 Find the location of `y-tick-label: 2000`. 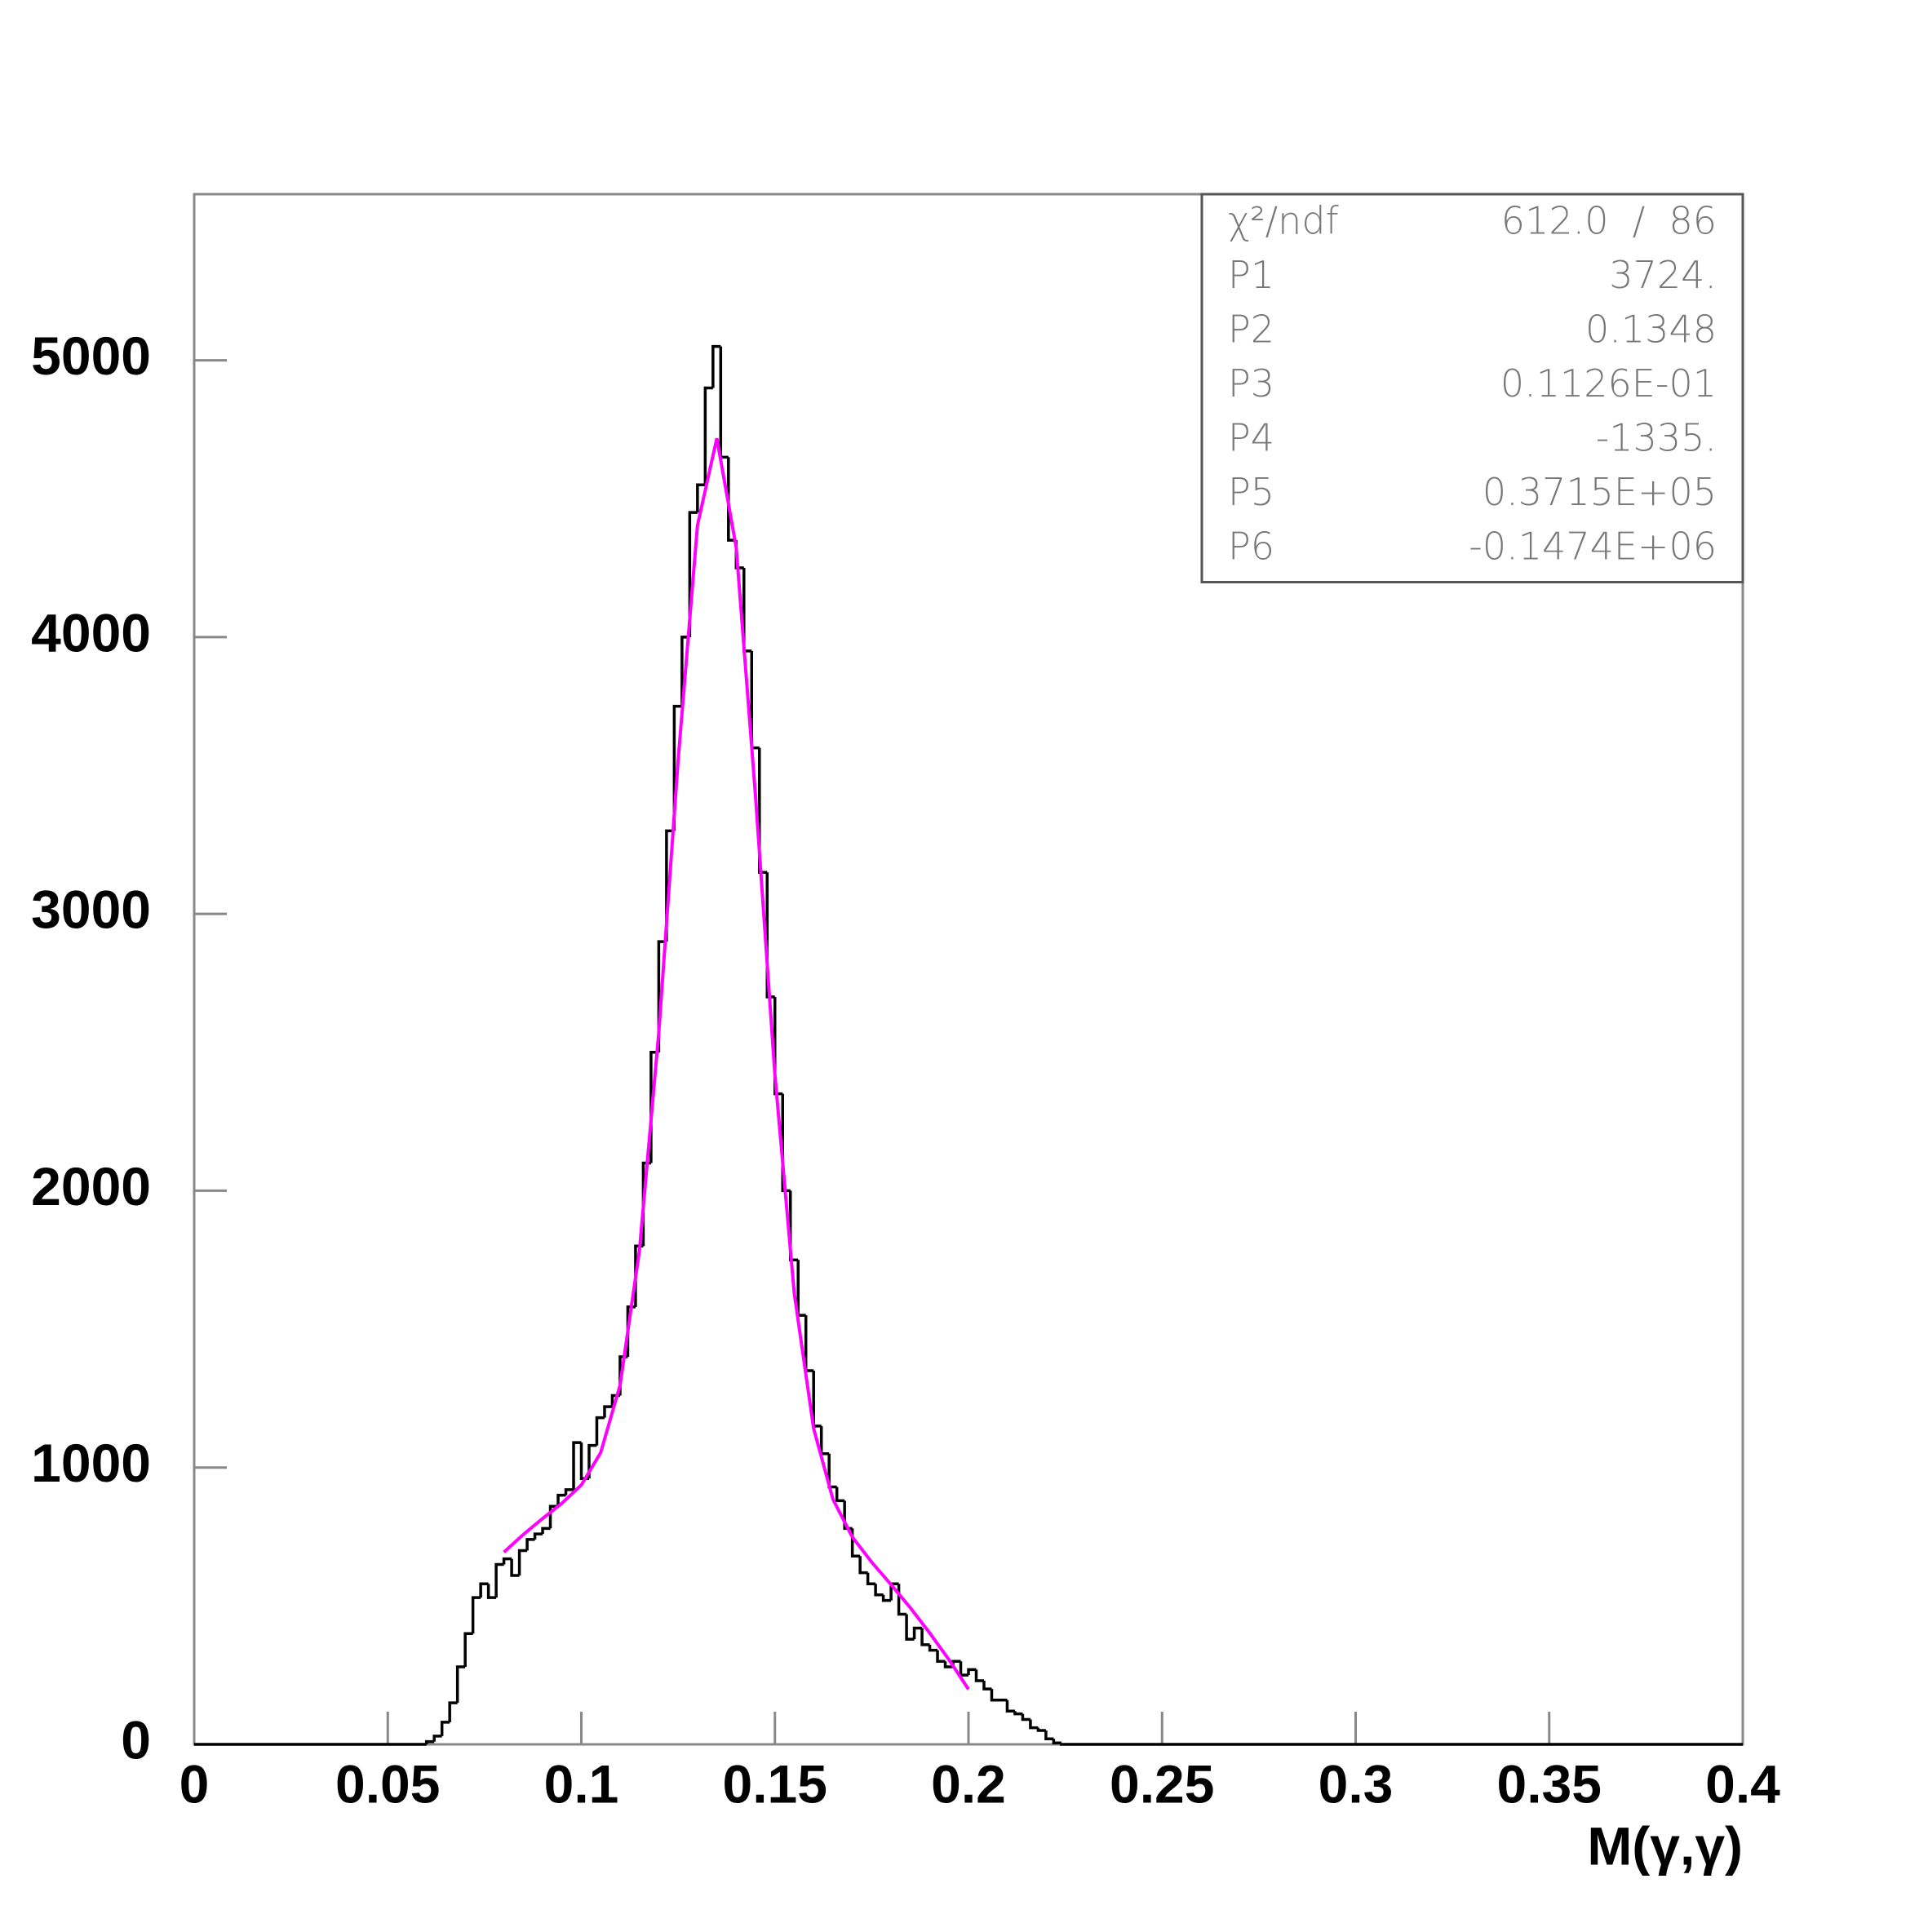

y-tick-label: 2000 is located at coordinates (91, 1186).